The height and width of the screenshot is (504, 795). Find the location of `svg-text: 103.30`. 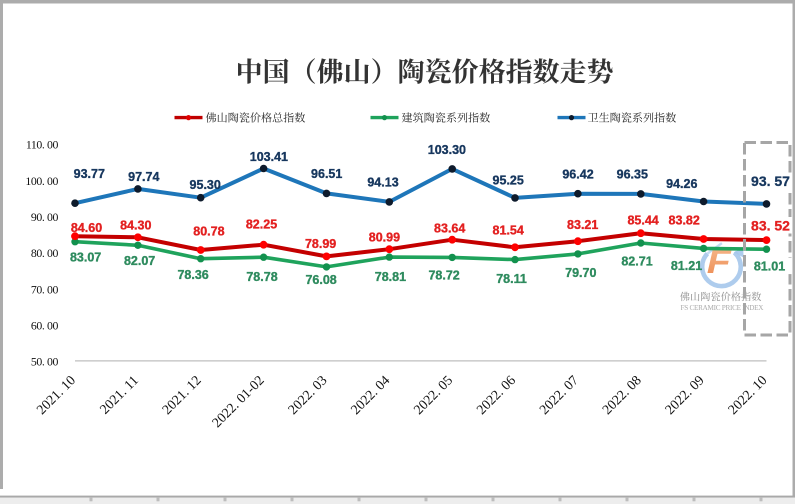

svg-text: 103.30 is located at coordinates (447, 150).